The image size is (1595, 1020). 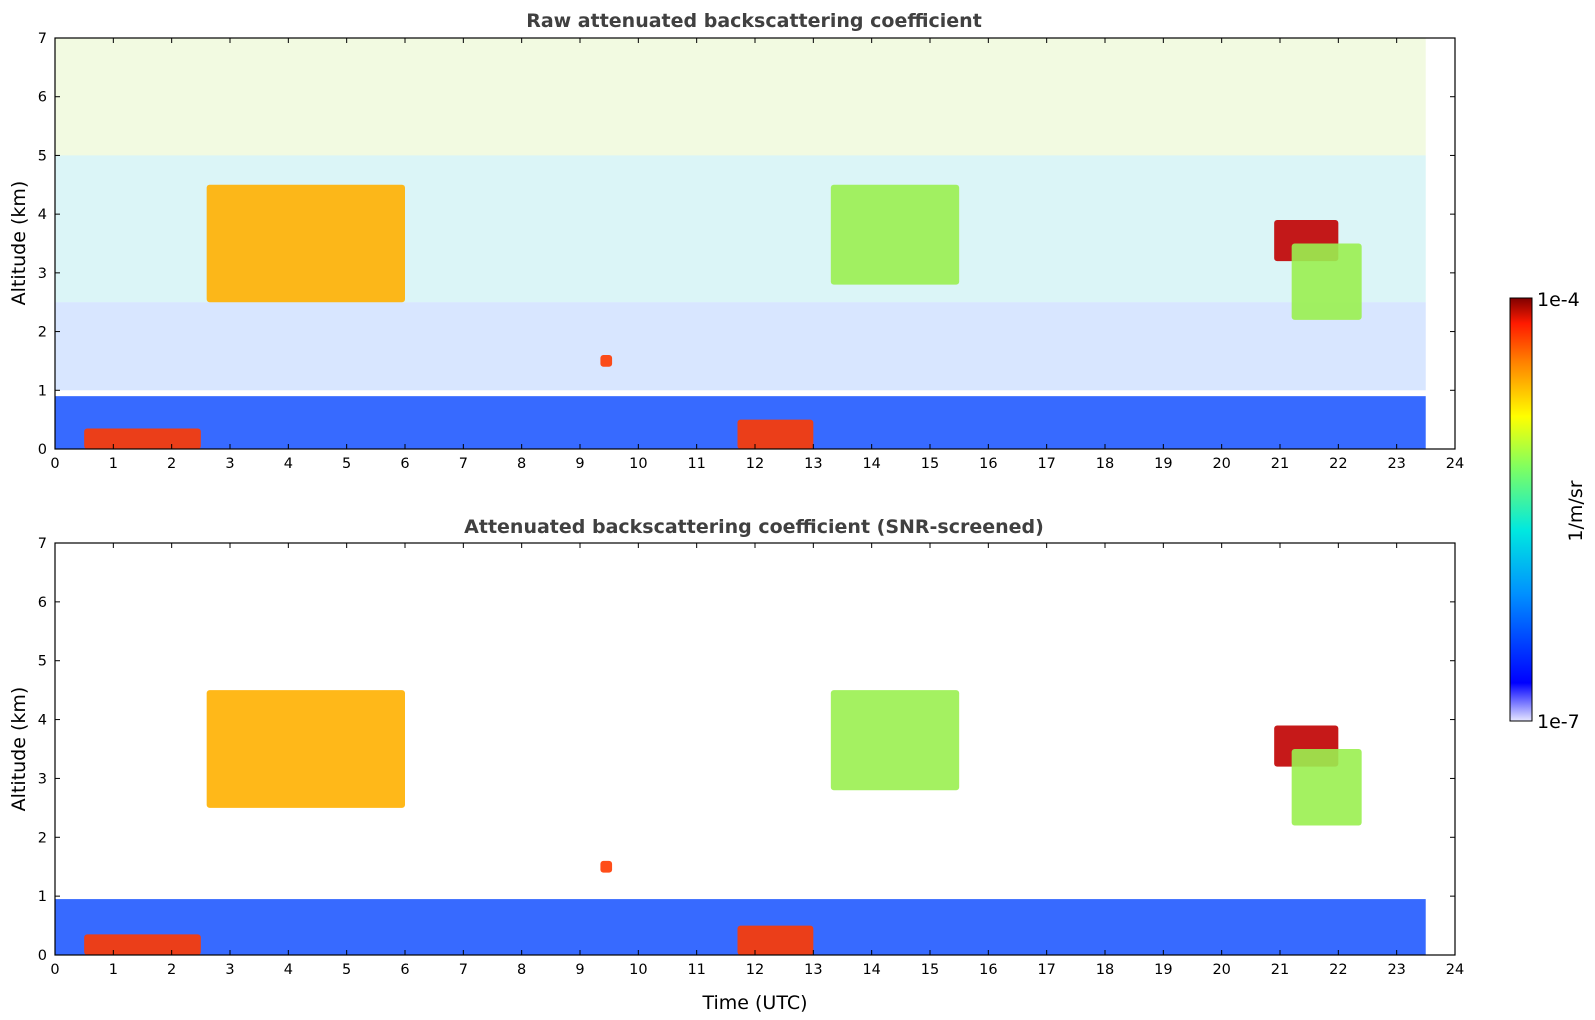 What do you see at coordinates (19, 749) in the screenshot?
I see `bottom-y-axis-label: Altitude (km)` at bounding box center [19, 749].